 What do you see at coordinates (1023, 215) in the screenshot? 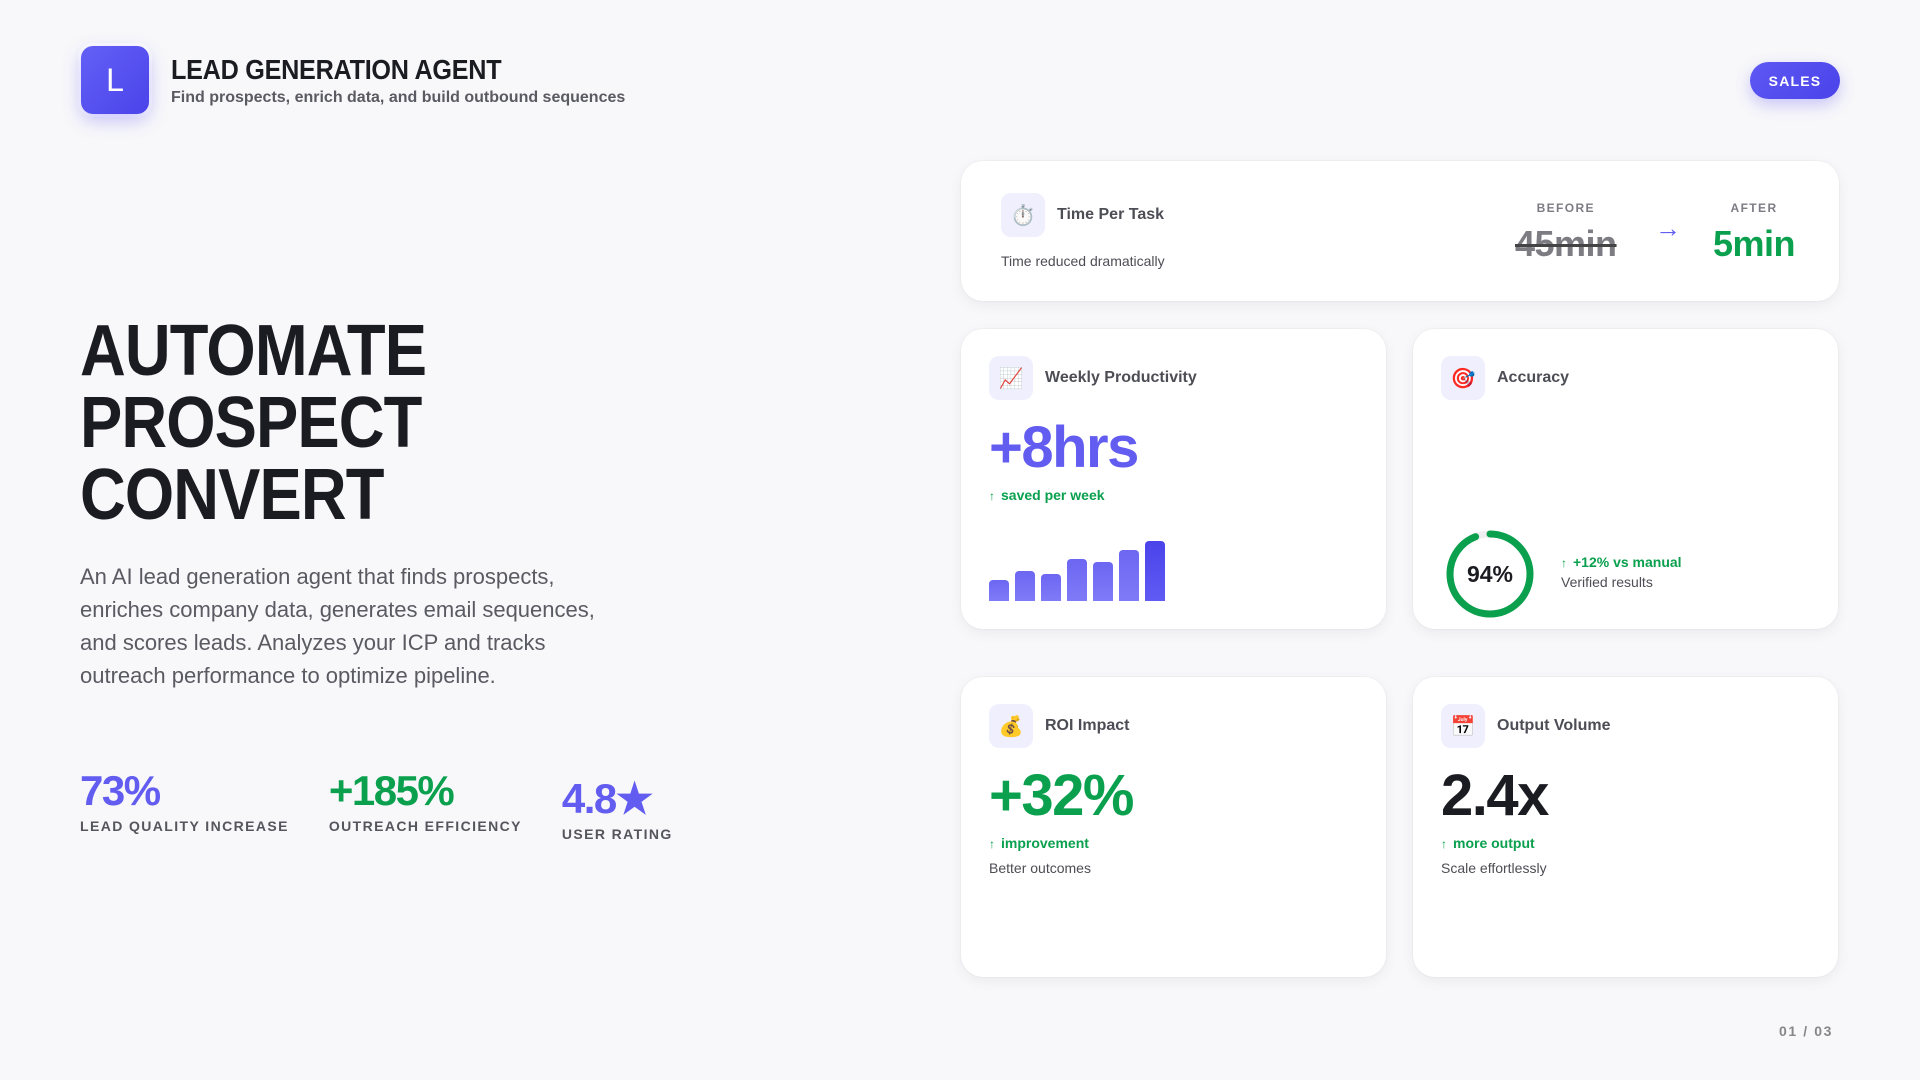
I see `stopwatch-icon: ⏱️` at bounding box center [1023, 215].